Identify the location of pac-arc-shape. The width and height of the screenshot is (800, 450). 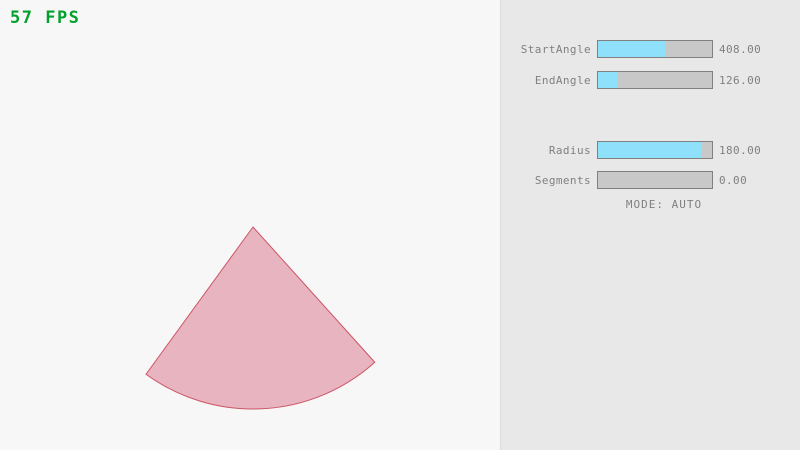
(260, 318).